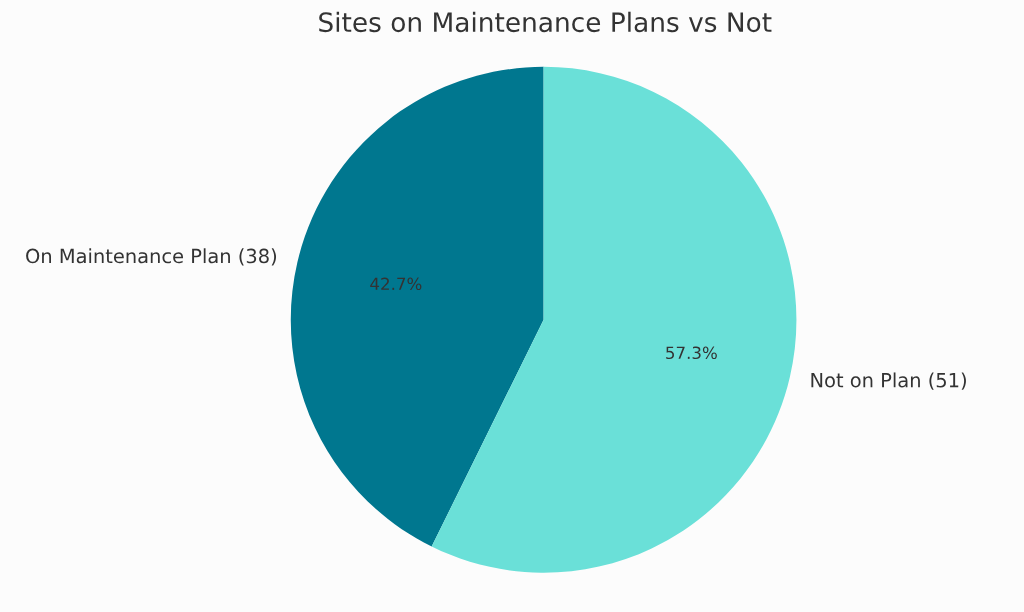 This screenshot has width=1024, height=612. I want to click on data-label: 57.3%, so click(691, 353).